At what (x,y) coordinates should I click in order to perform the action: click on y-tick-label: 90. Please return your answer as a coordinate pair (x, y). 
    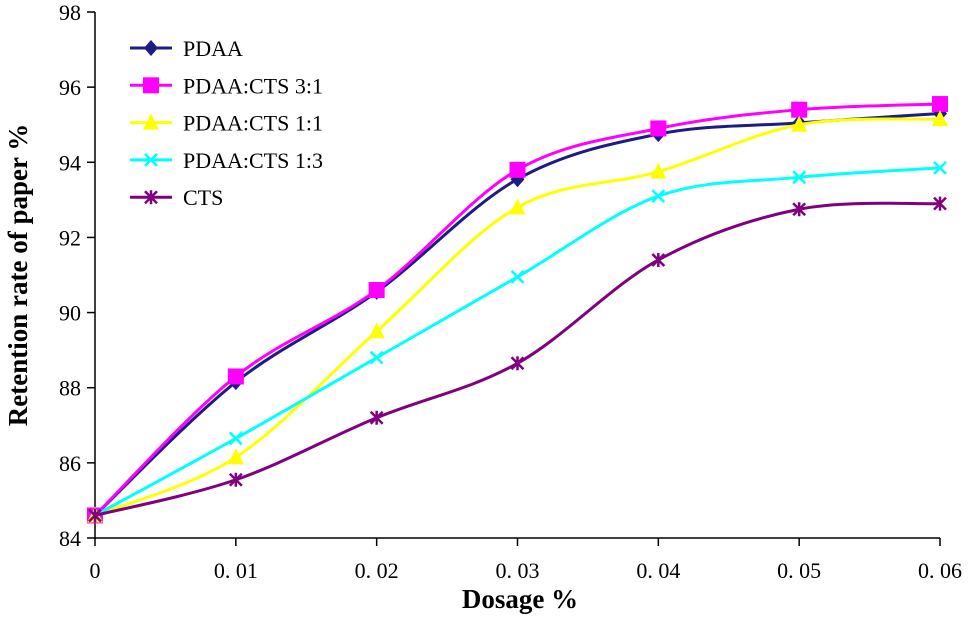
    Looking at the image, I should click on (70, 313).